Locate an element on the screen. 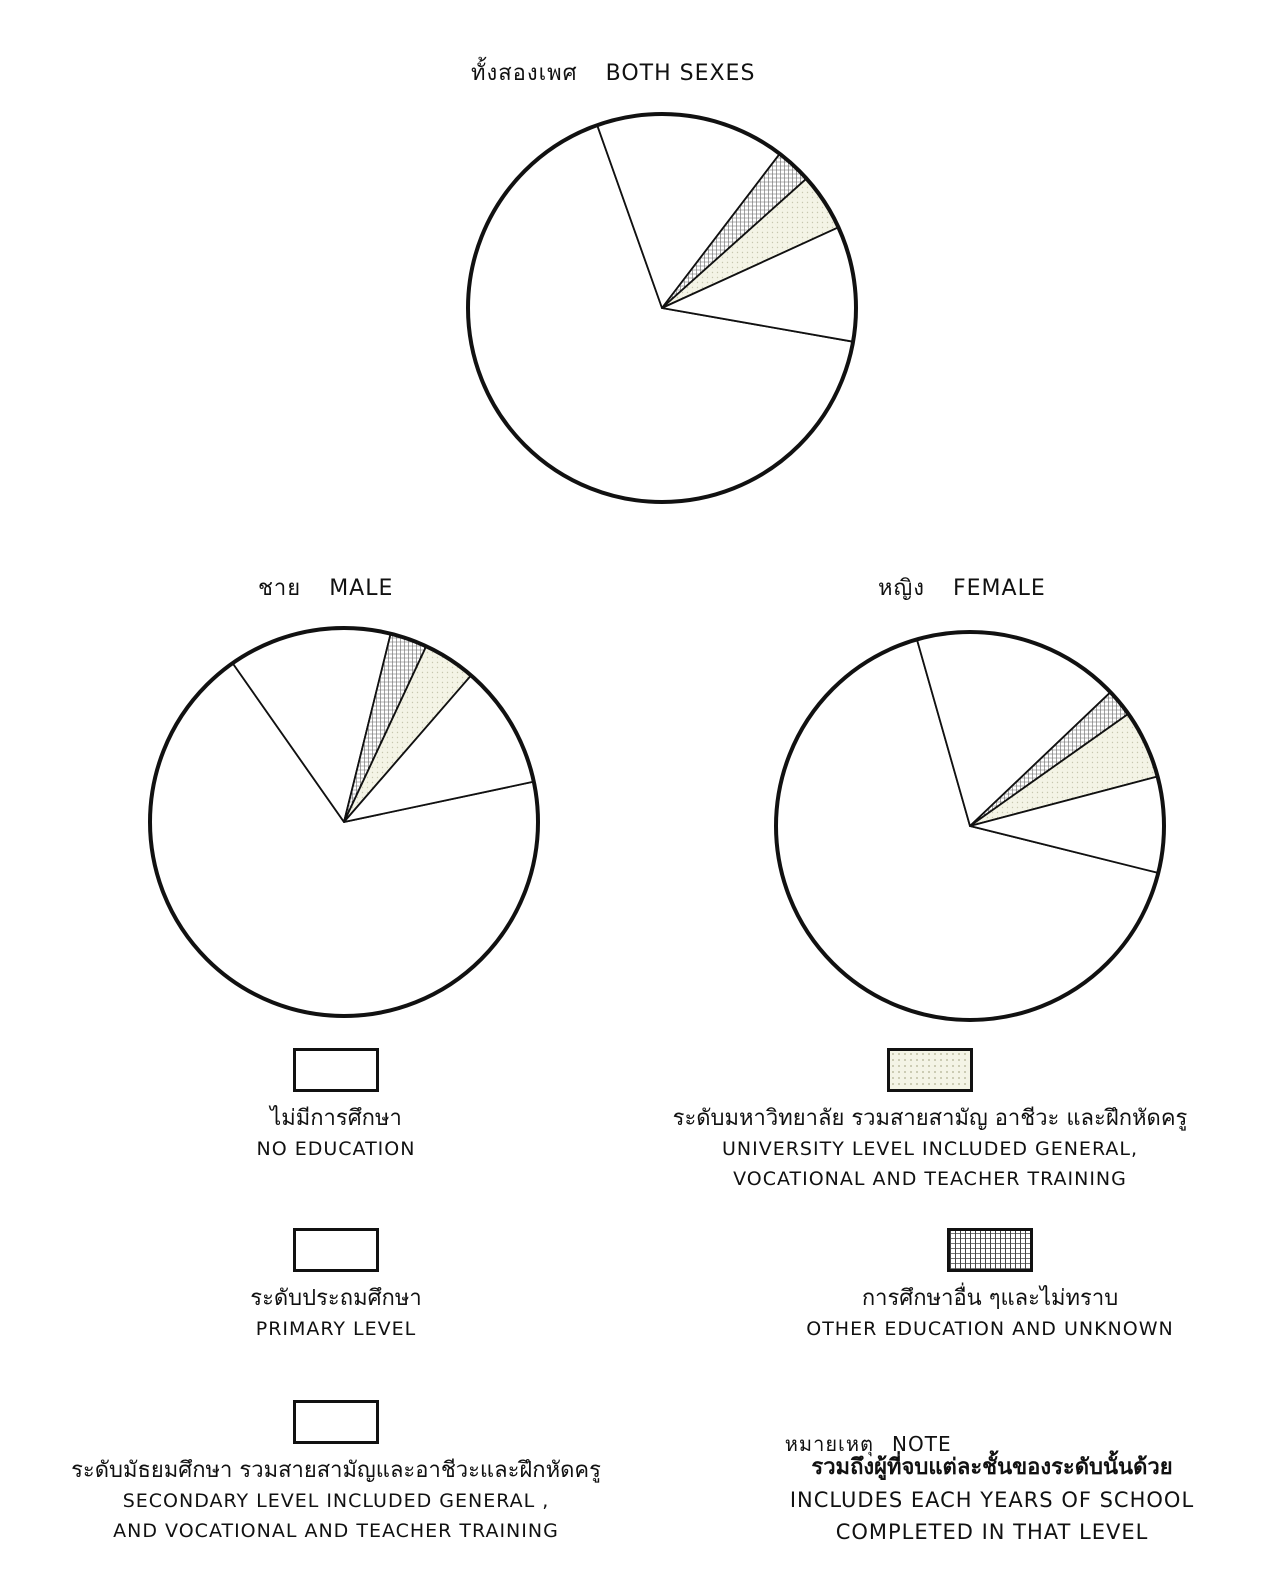 Image resolution: width=1277 pixels, height=1573 pixels. title-male-thai: ชาย is located at coordinates (280, 588).